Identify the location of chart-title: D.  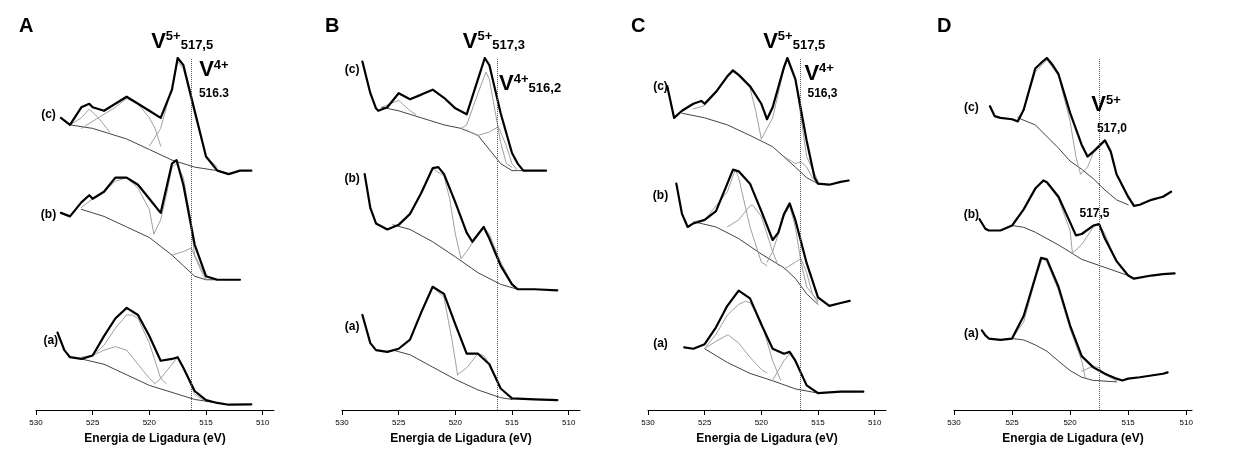
(944, 25).